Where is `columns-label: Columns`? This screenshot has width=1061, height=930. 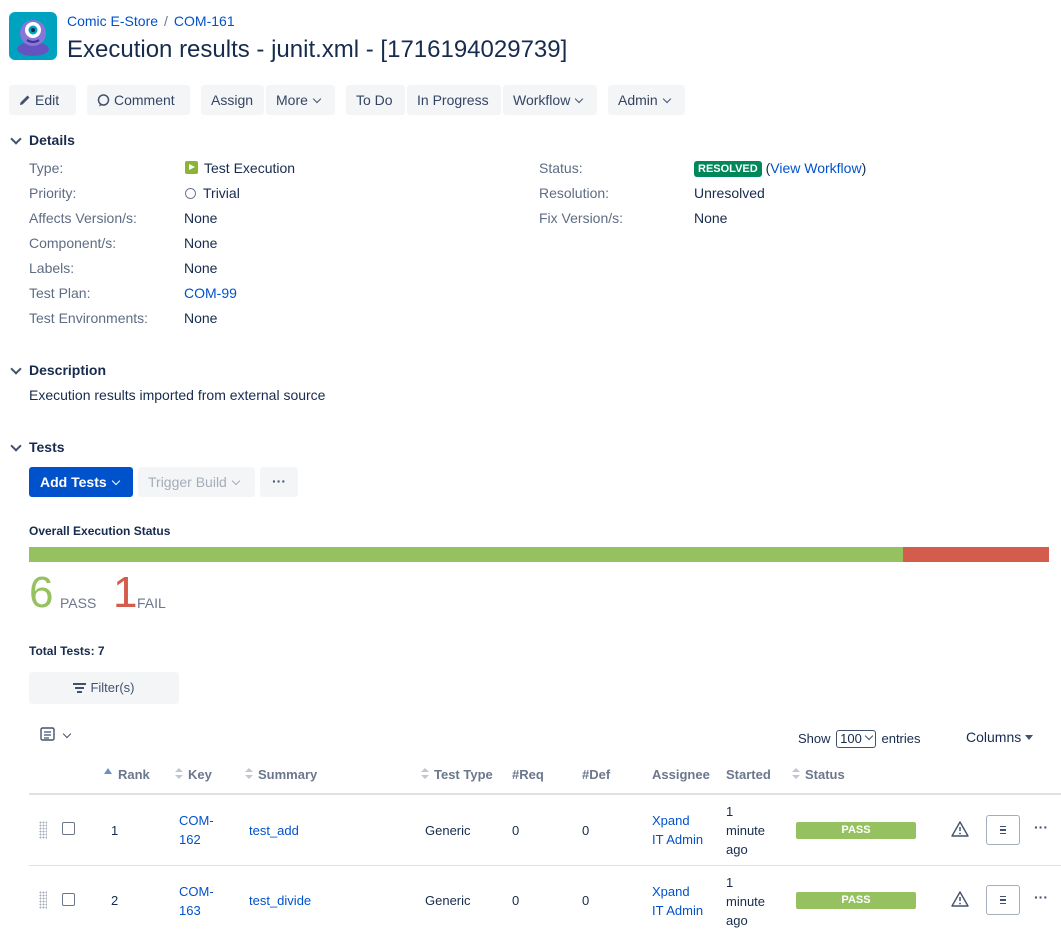 columns-label: Columns is located at coordinates (994, 737).